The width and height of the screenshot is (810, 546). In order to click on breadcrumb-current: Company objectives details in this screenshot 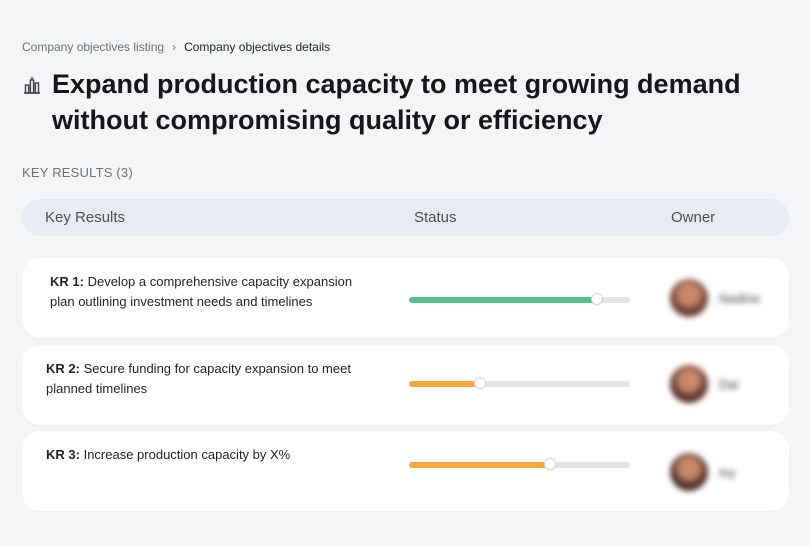, I will do `click(257, 47)`.